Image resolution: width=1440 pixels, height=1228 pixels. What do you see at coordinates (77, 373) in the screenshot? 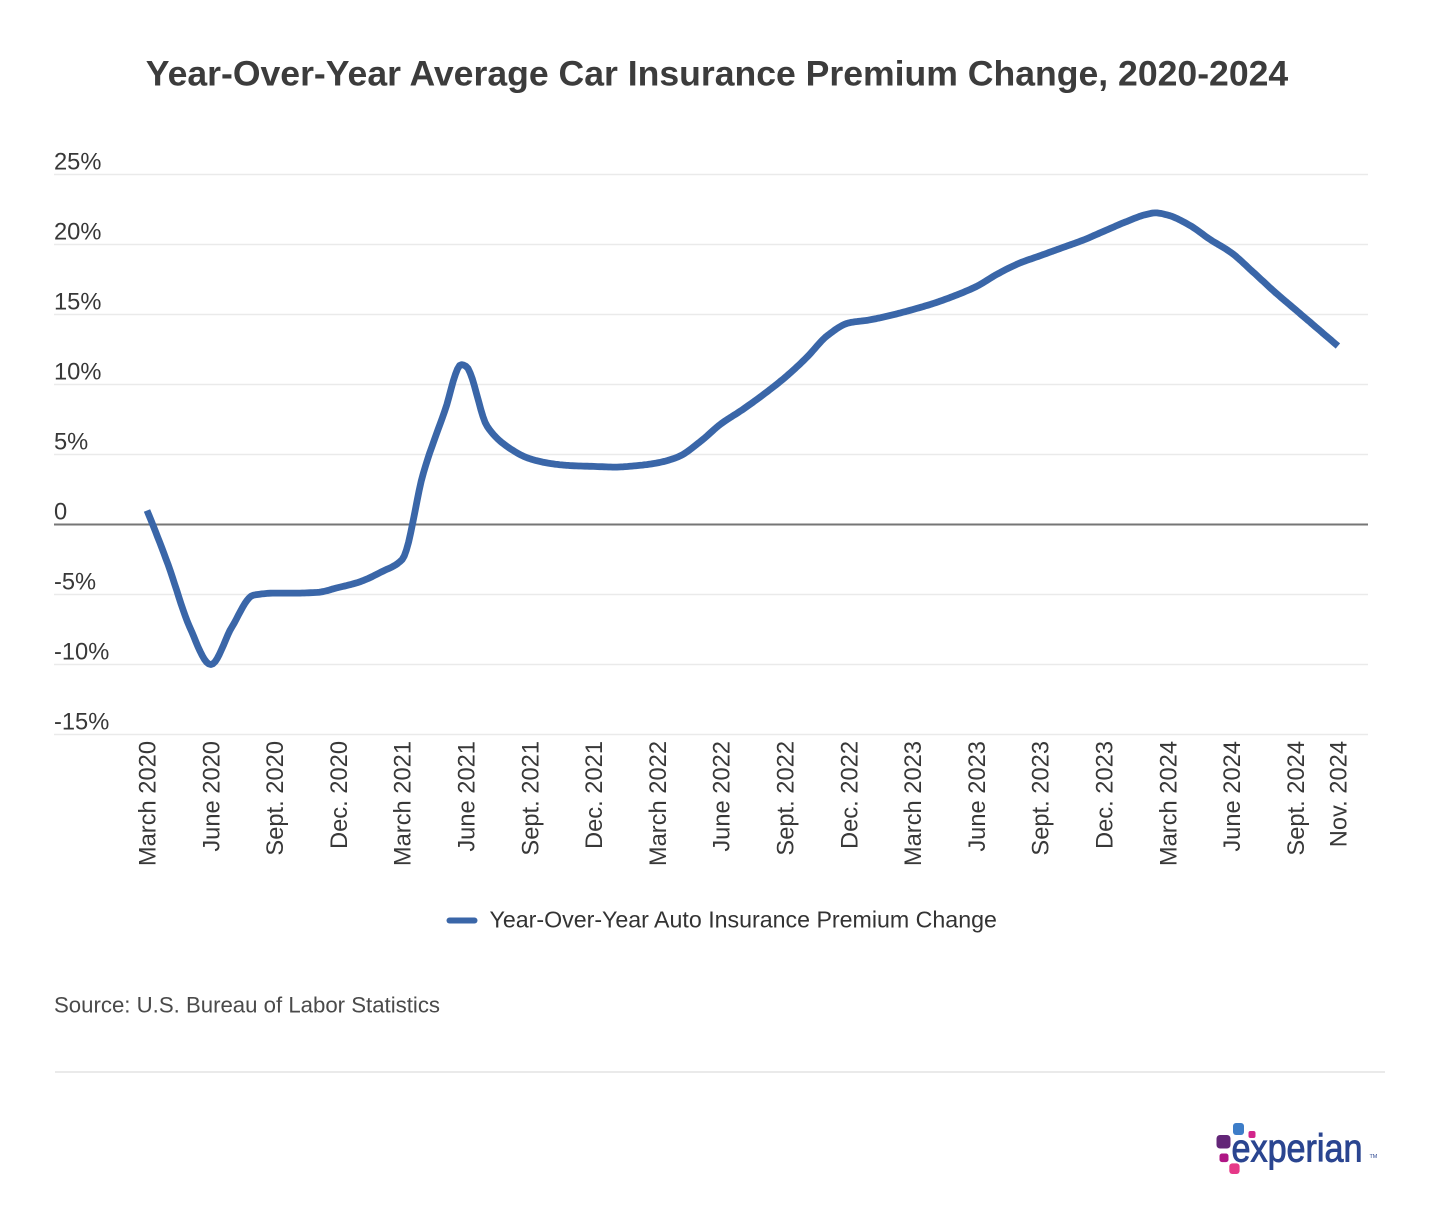
I see `svg-text: 10%` at bounding box center [77, 373].